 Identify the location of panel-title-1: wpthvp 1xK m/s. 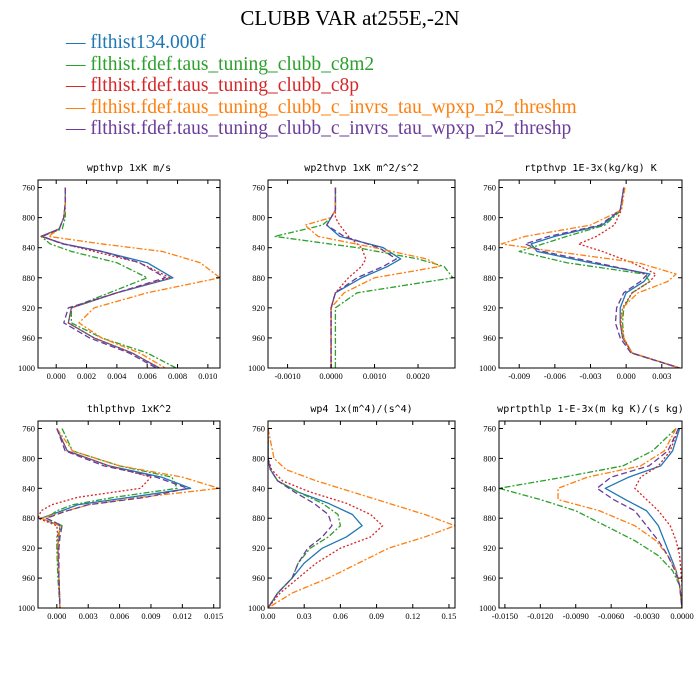
(129, 168).